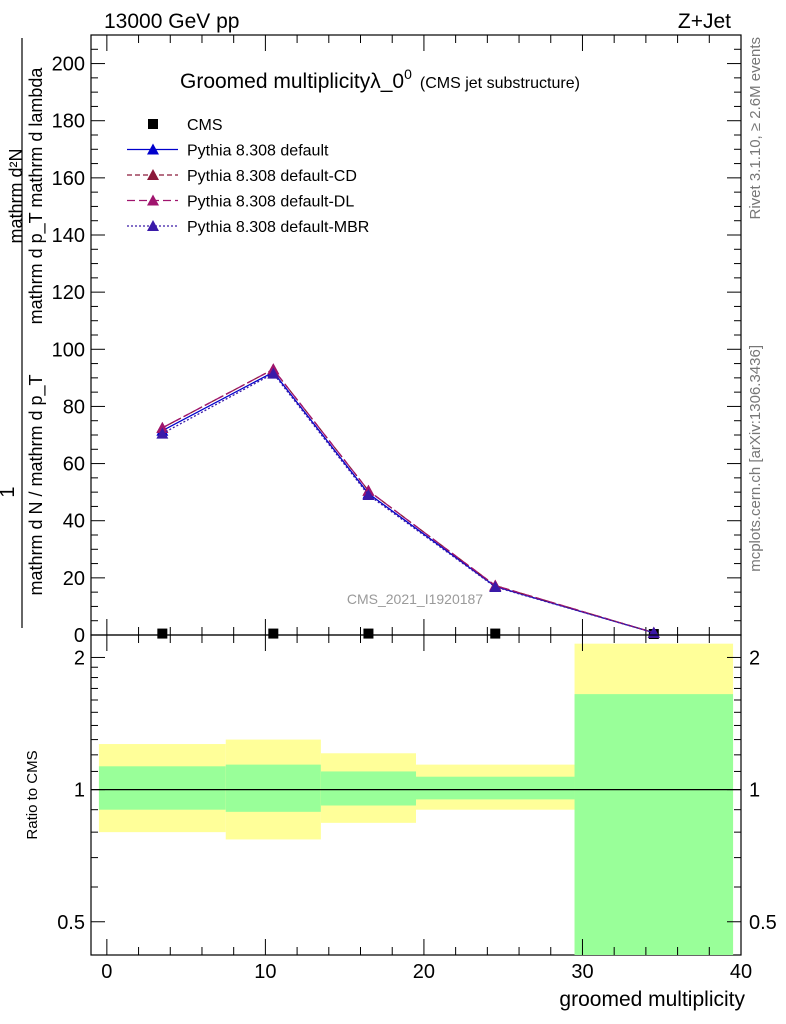 This screenshot has width=786, height=1024. Describe the element at coordinates (704, 21) in the screenshot. I see `process-label: Z+Jet` at that location.